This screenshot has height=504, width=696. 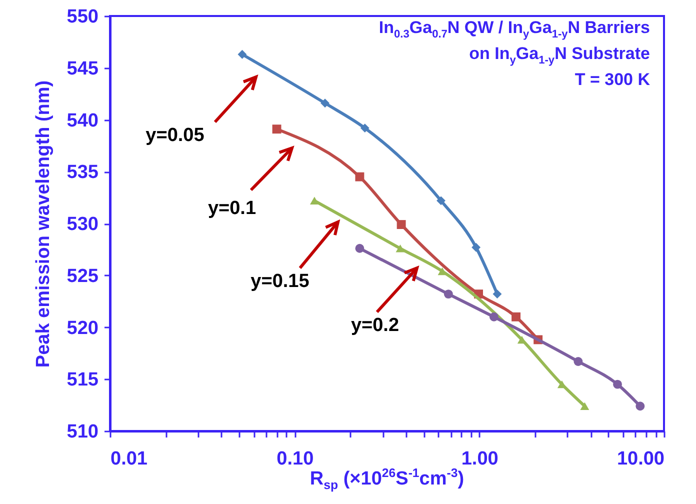 I want to click on y-tick-label: 510, so click(x=82, y=432).